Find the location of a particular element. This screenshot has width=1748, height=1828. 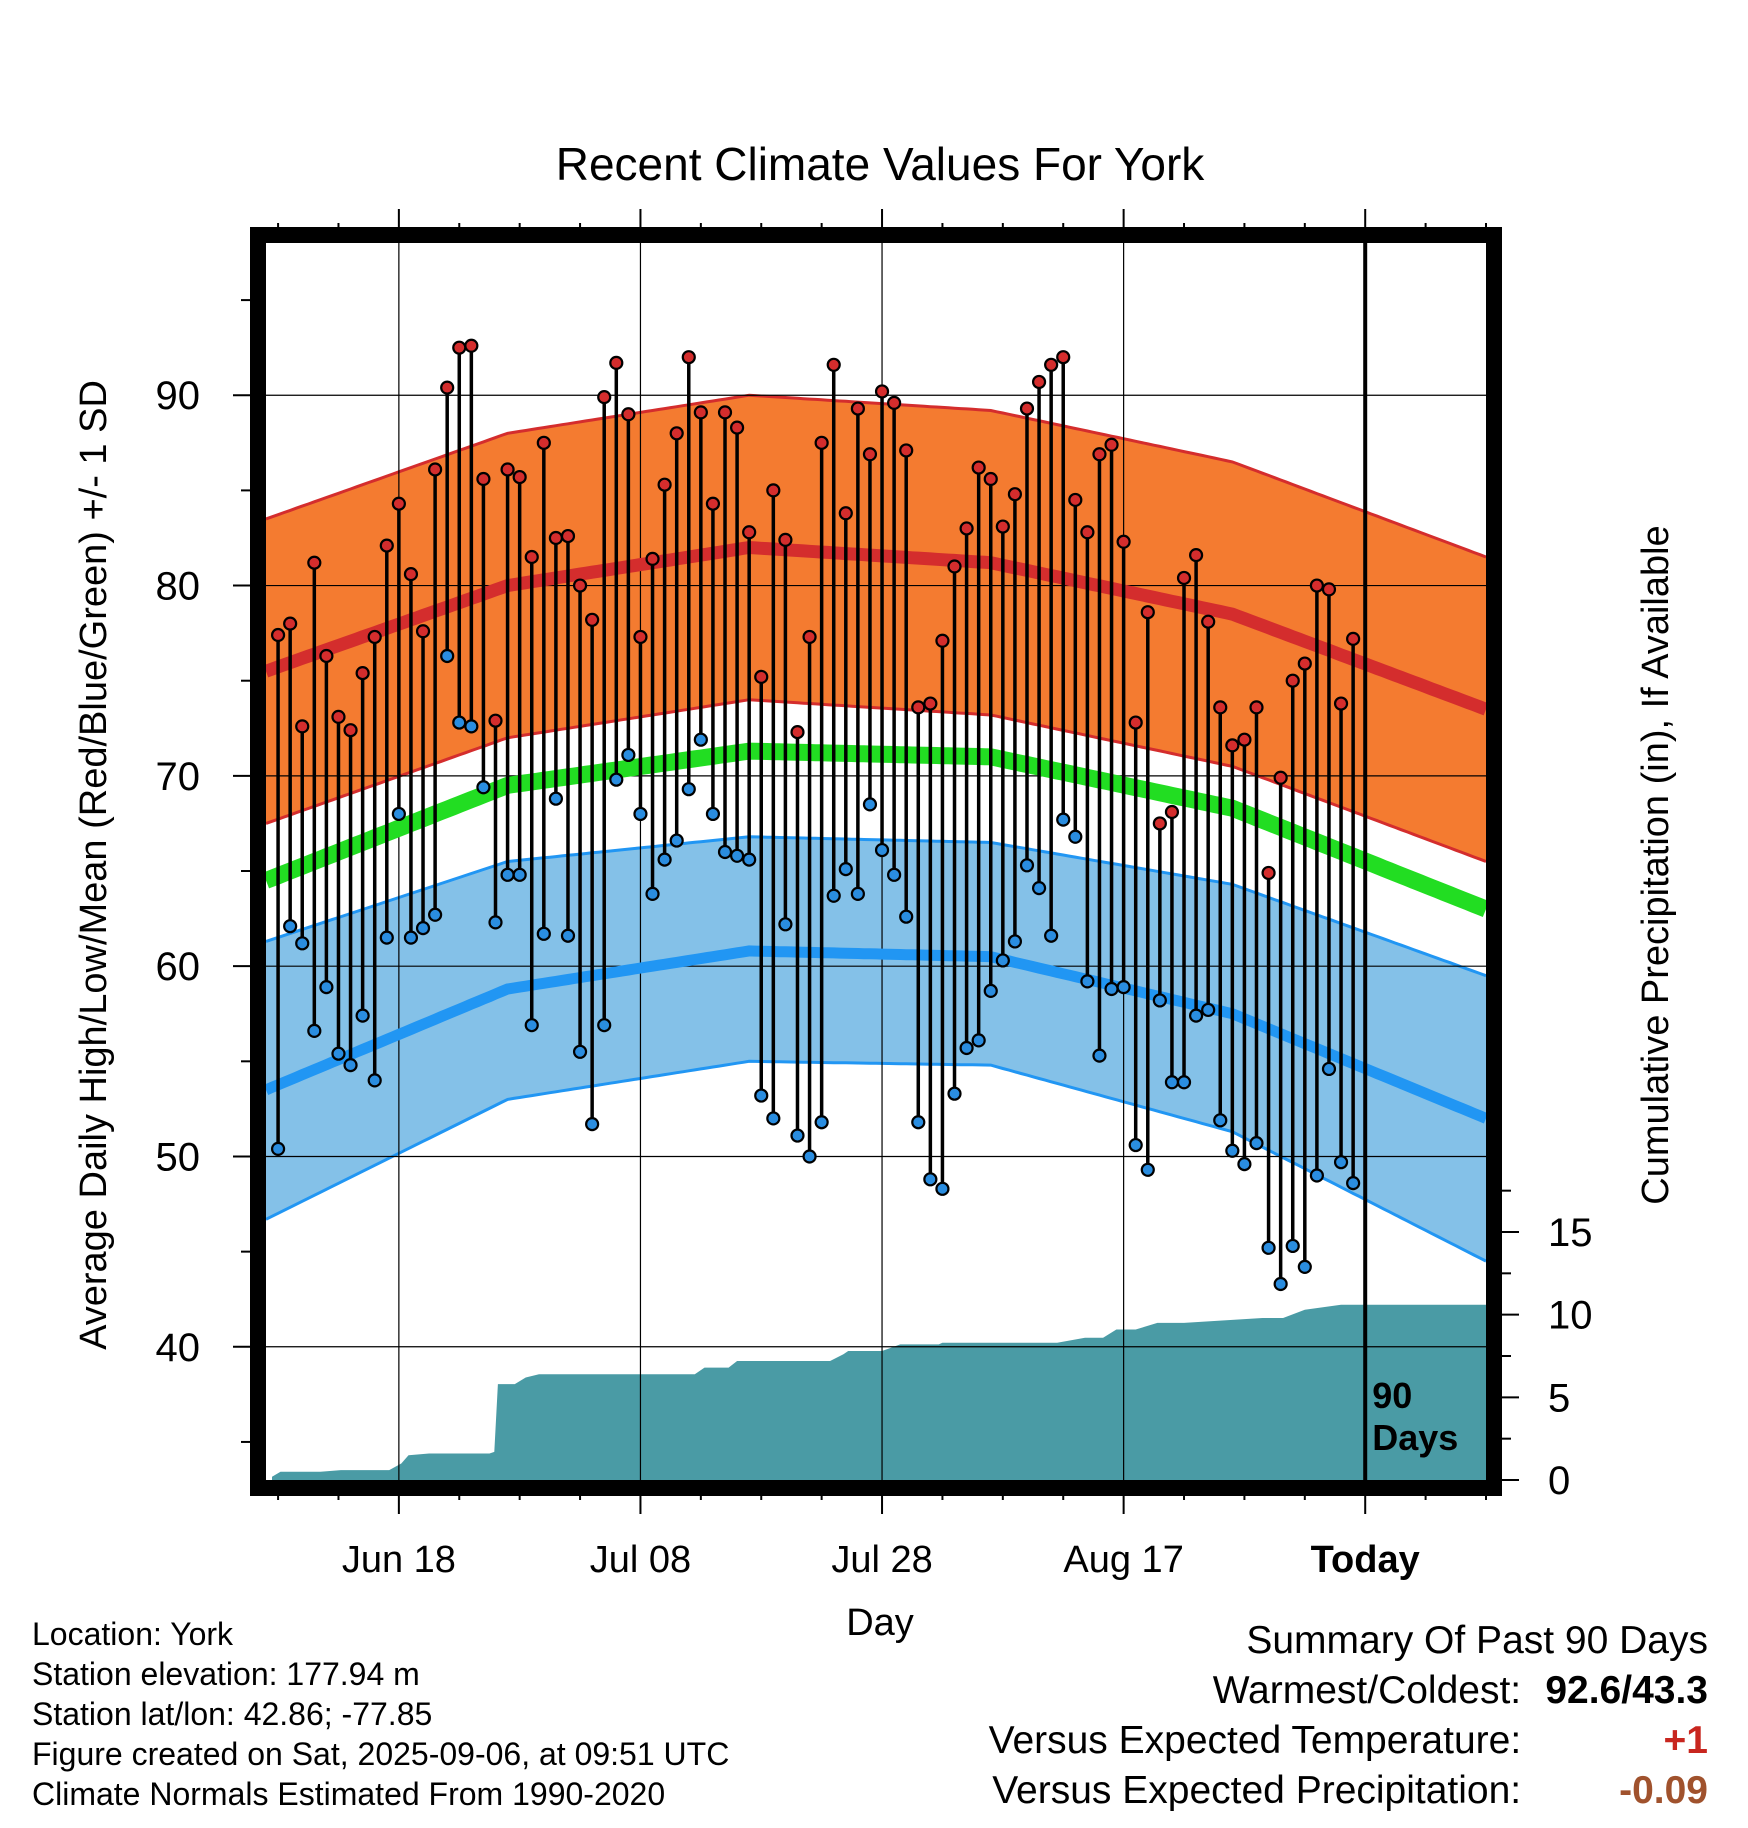

precip-vs-expected-row: Versus Expected Precipitation: -0.09 is located at coordinates (1348, 1791).